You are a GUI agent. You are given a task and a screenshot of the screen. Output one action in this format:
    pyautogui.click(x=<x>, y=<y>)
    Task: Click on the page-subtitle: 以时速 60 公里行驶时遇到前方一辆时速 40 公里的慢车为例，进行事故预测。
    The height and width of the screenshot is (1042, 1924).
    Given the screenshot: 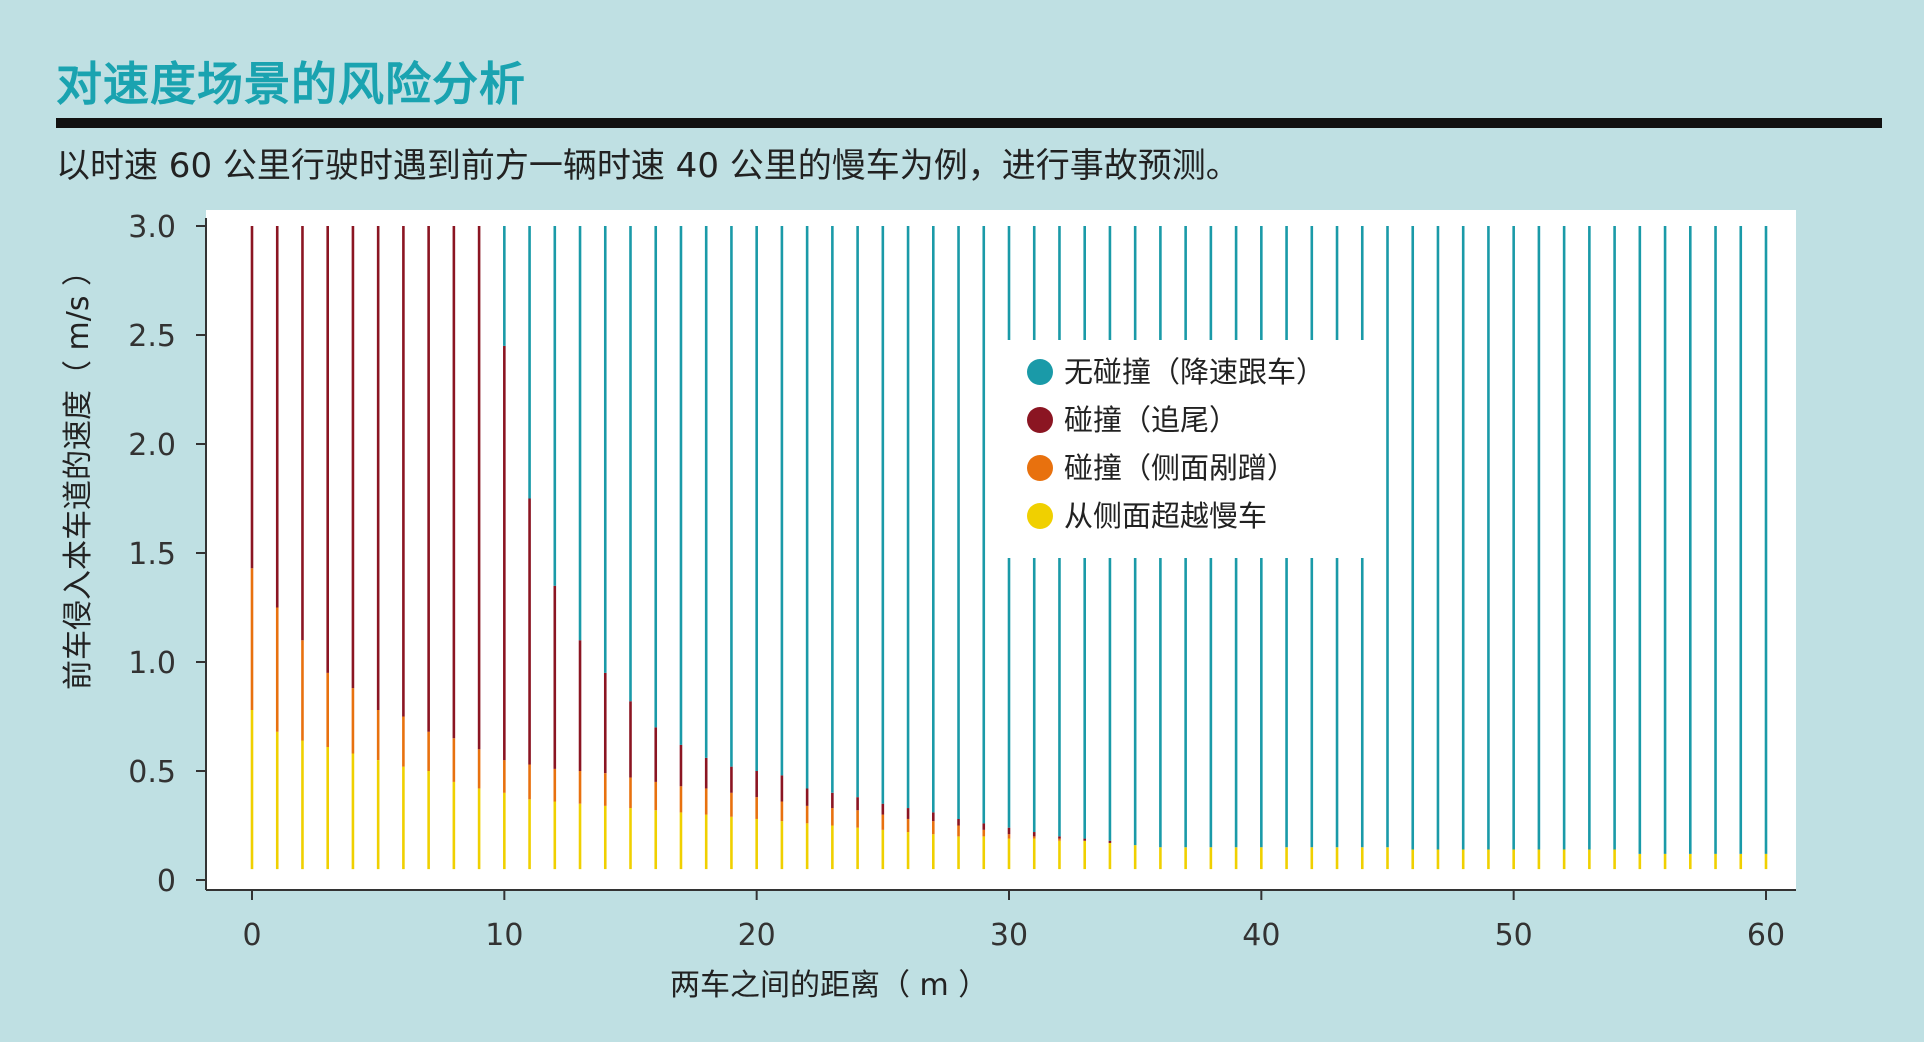 What is the action you would take?
    pyautogui.click(x=648, y=166)
    